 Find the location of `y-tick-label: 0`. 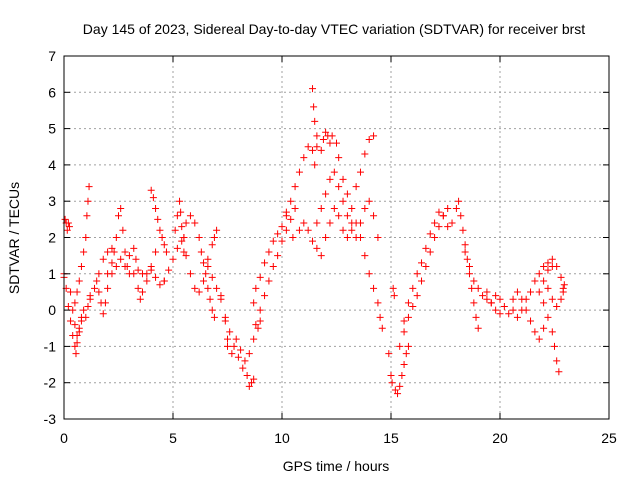

y-tick-label: 0 is located at coordinates (52, 310).